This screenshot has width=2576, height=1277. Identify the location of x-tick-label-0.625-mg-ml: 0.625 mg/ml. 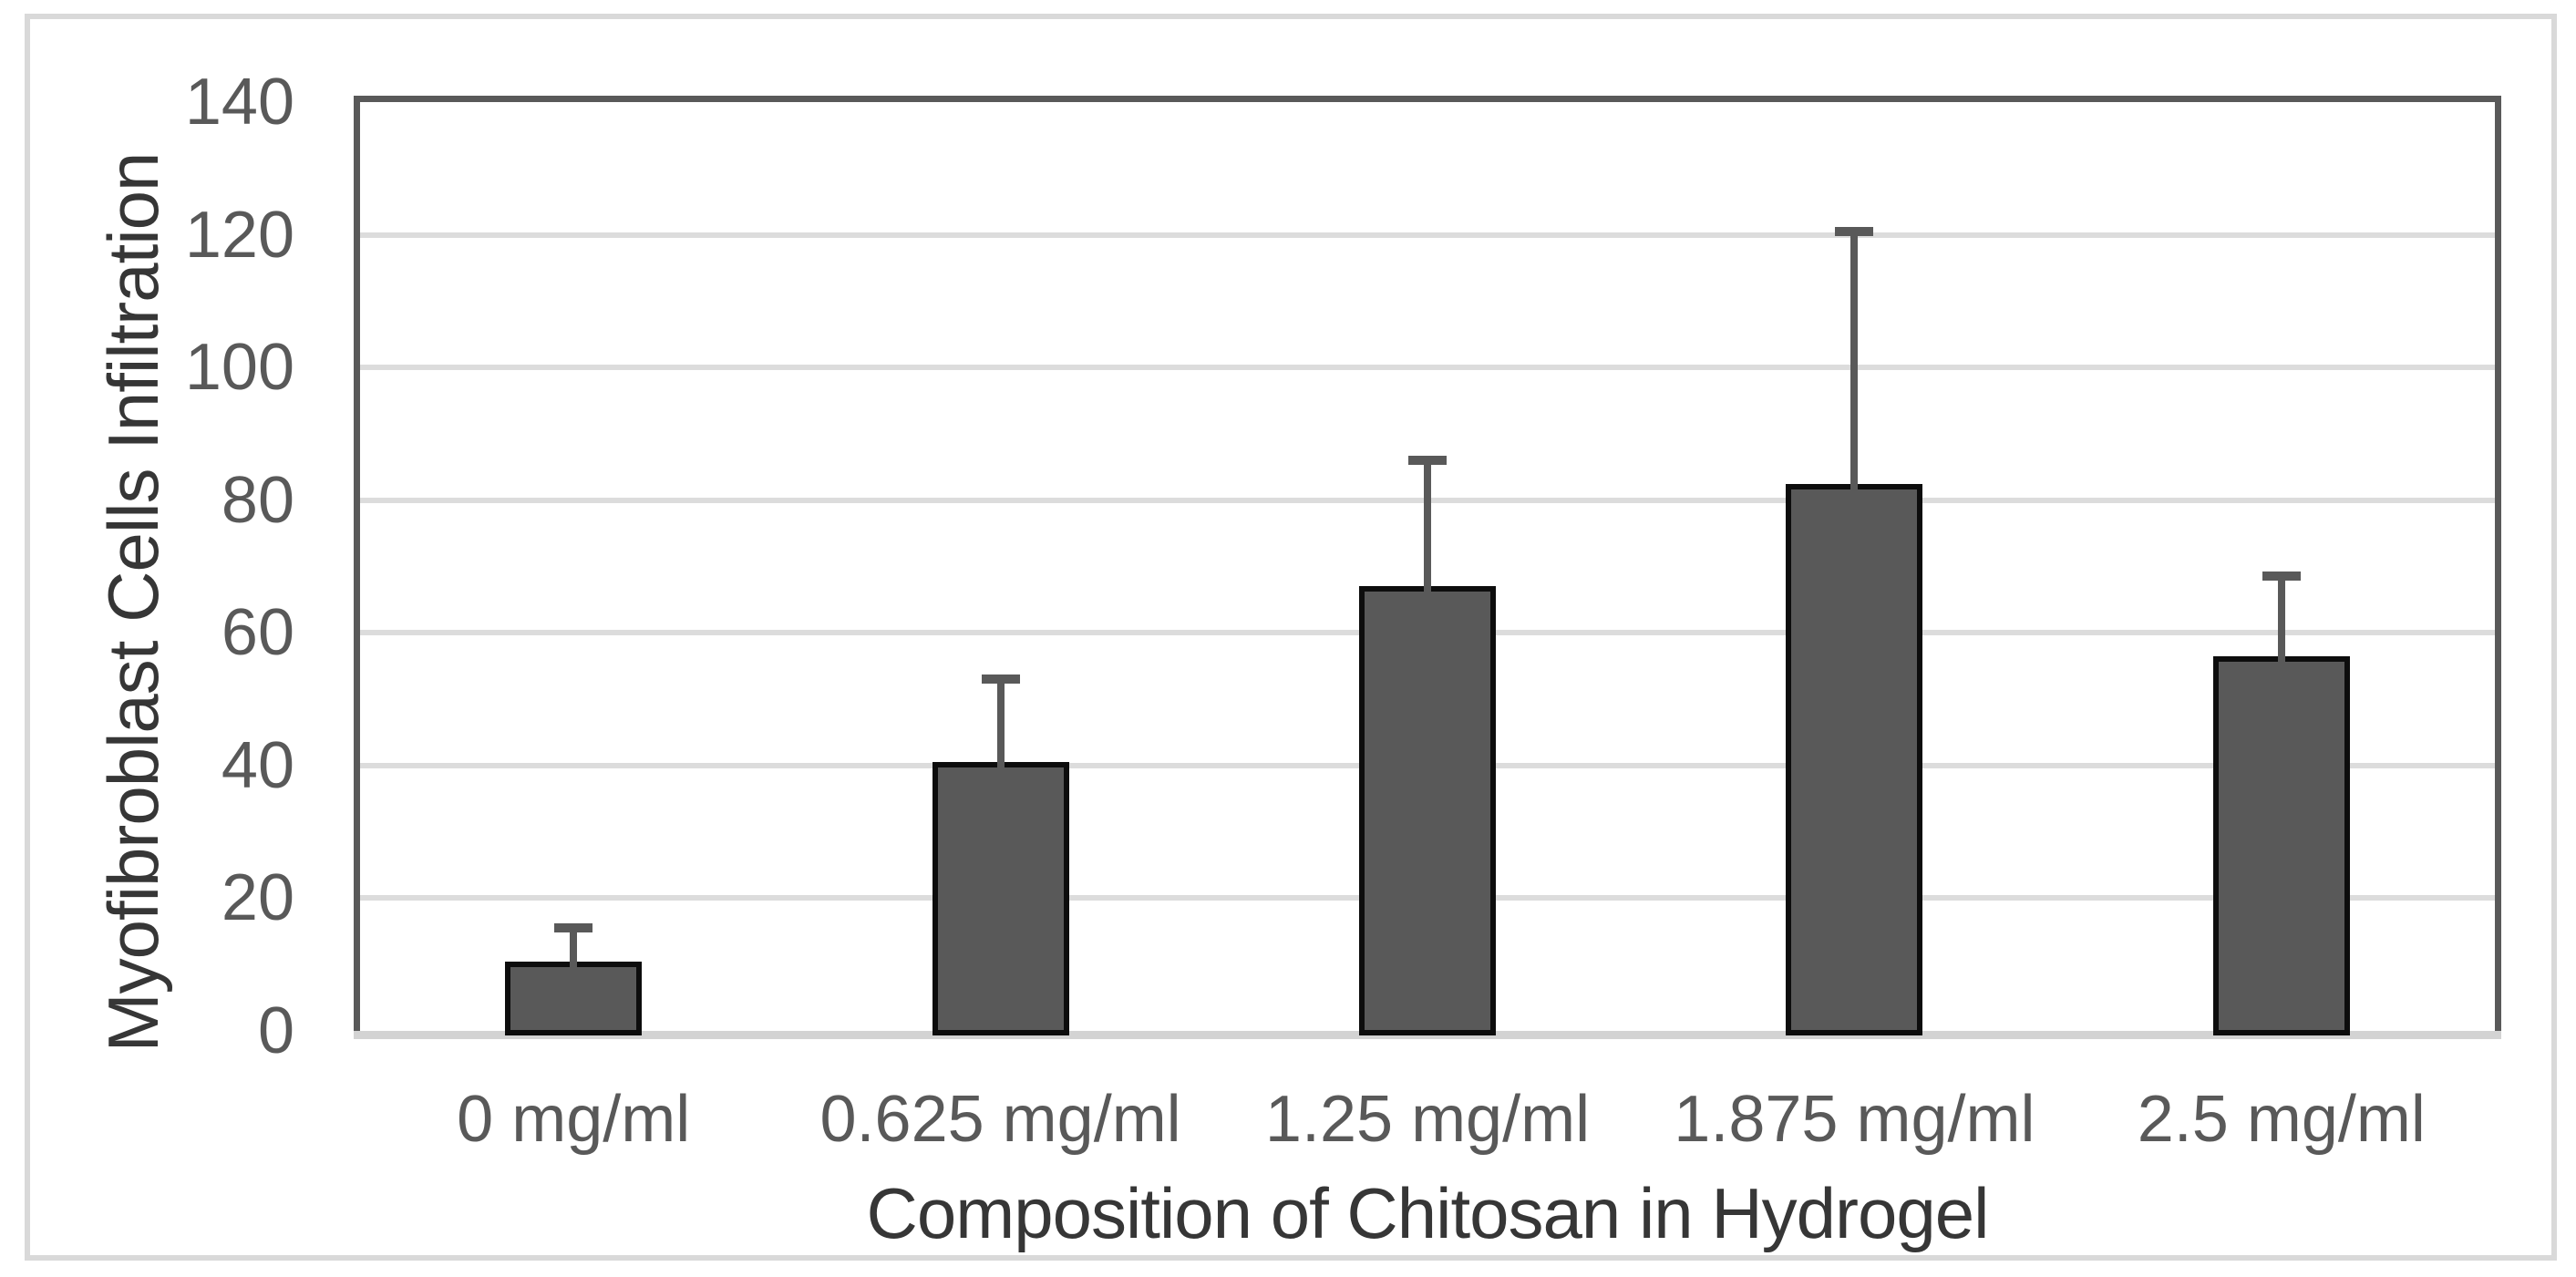
(1000, 1119).